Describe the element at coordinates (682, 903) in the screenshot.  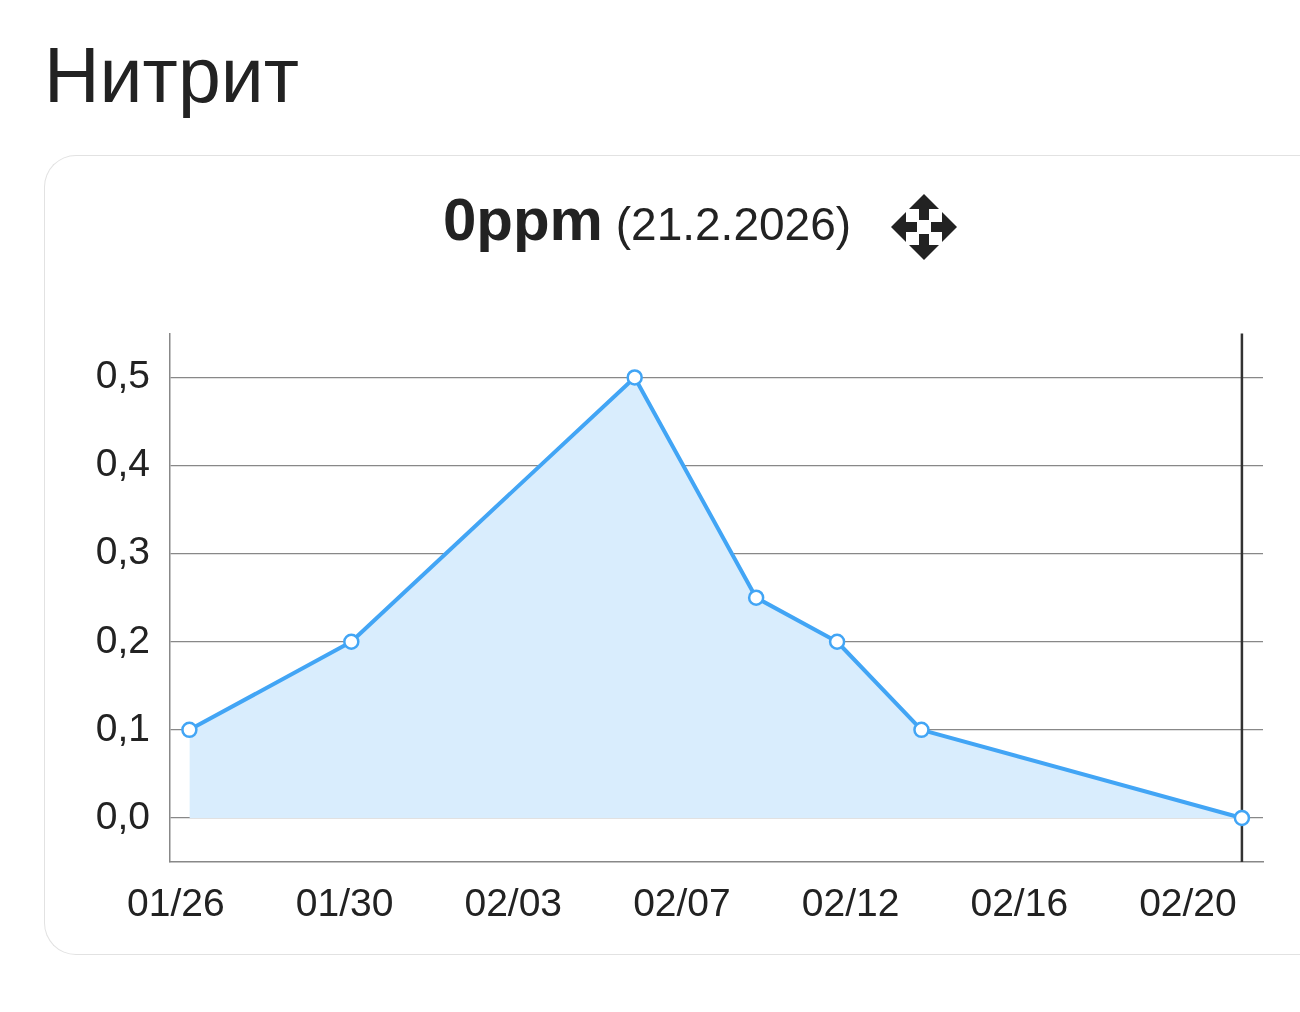
I see `x-tick-label: 02/07` at that location.